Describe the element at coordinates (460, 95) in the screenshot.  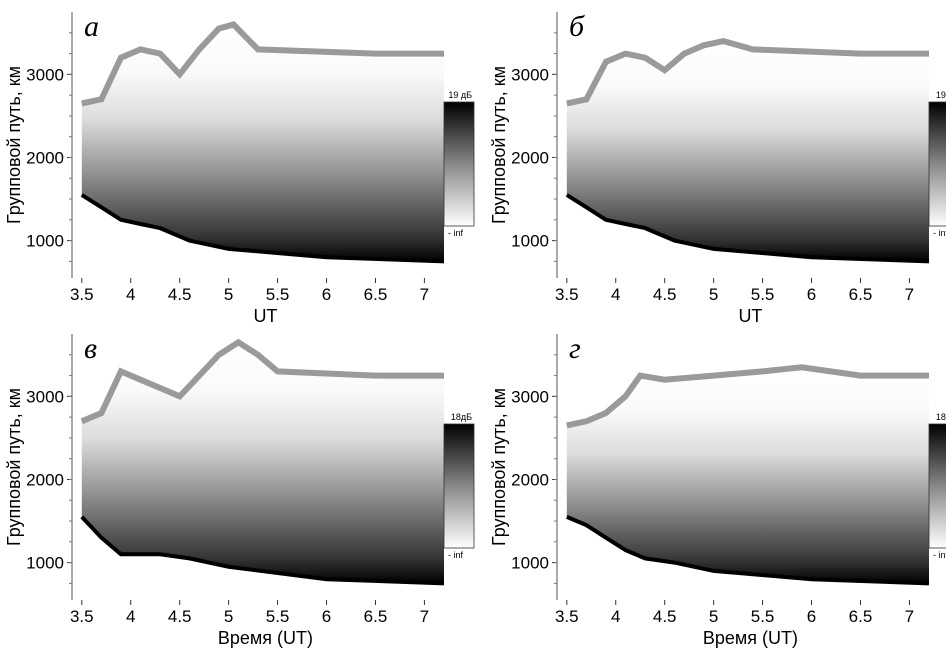
I see `colorbar-top-label: 19 дБ` at that location.